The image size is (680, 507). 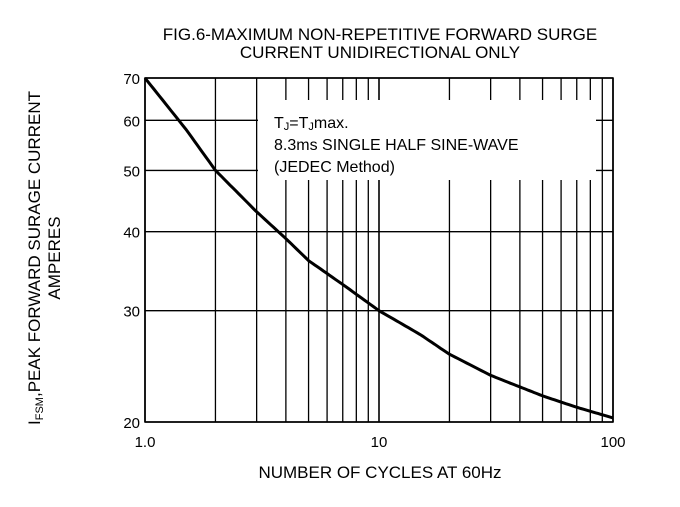 What do you see at coordinates (145, 442) in the screenshot?
I see `x-tick-label: 1.0` at bounding box center [145, 442].